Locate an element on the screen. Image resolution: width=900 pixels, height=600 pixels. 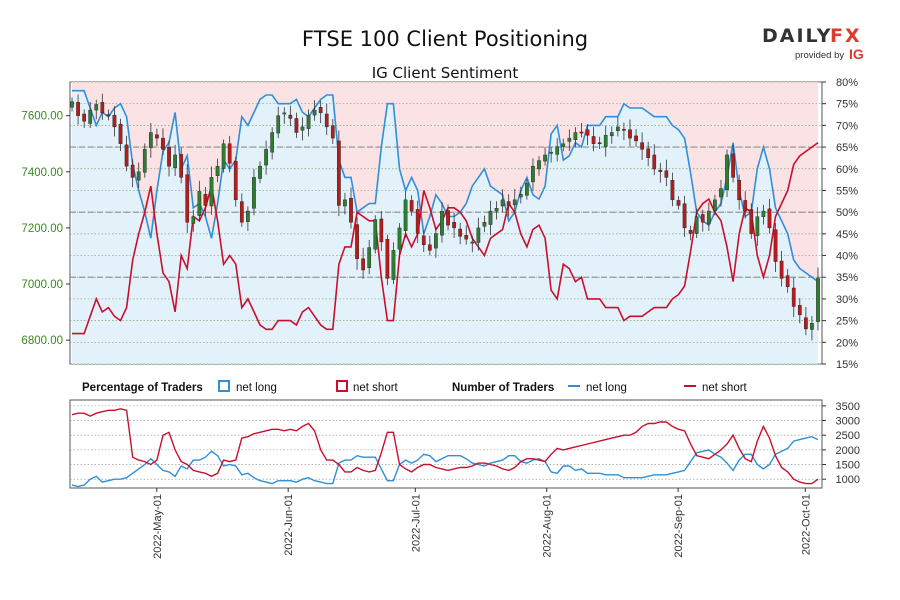
date-tick-label: 2022-Sep-01 is located at coordinates (679, 526).